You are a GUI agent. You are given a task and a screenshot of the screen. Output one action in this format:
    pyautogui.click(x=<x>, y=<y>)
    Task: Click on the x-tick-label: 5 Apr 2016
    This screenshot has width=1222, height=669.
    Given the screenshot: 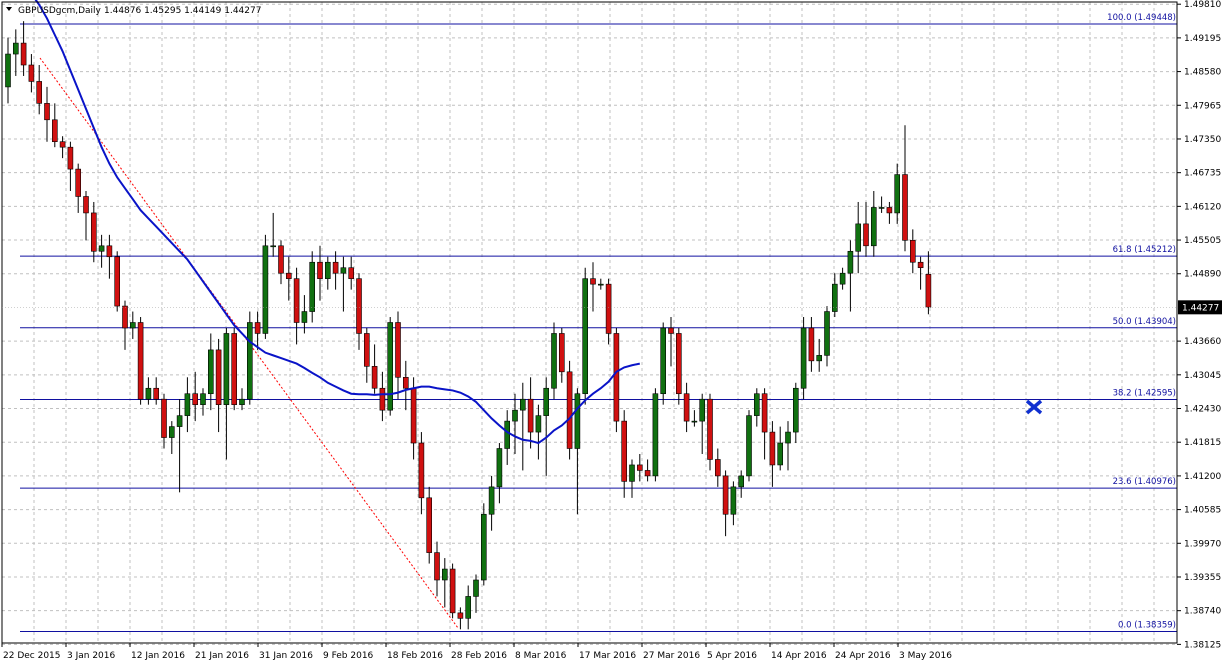 What is the action you would take?
    pyautogui.click(x=732, y=656)
    